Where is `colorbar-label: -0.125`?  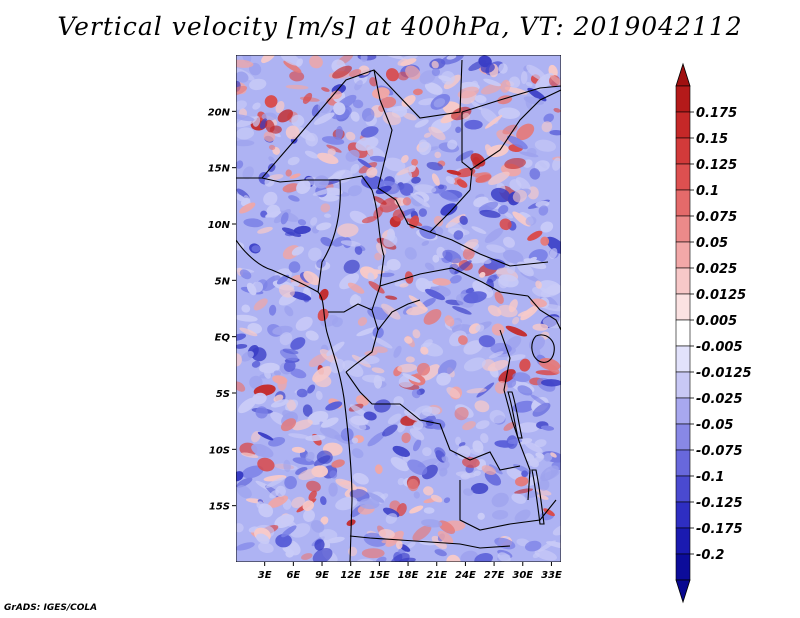
colorbar-label: -0.125 is located at coordinates (719, 503).